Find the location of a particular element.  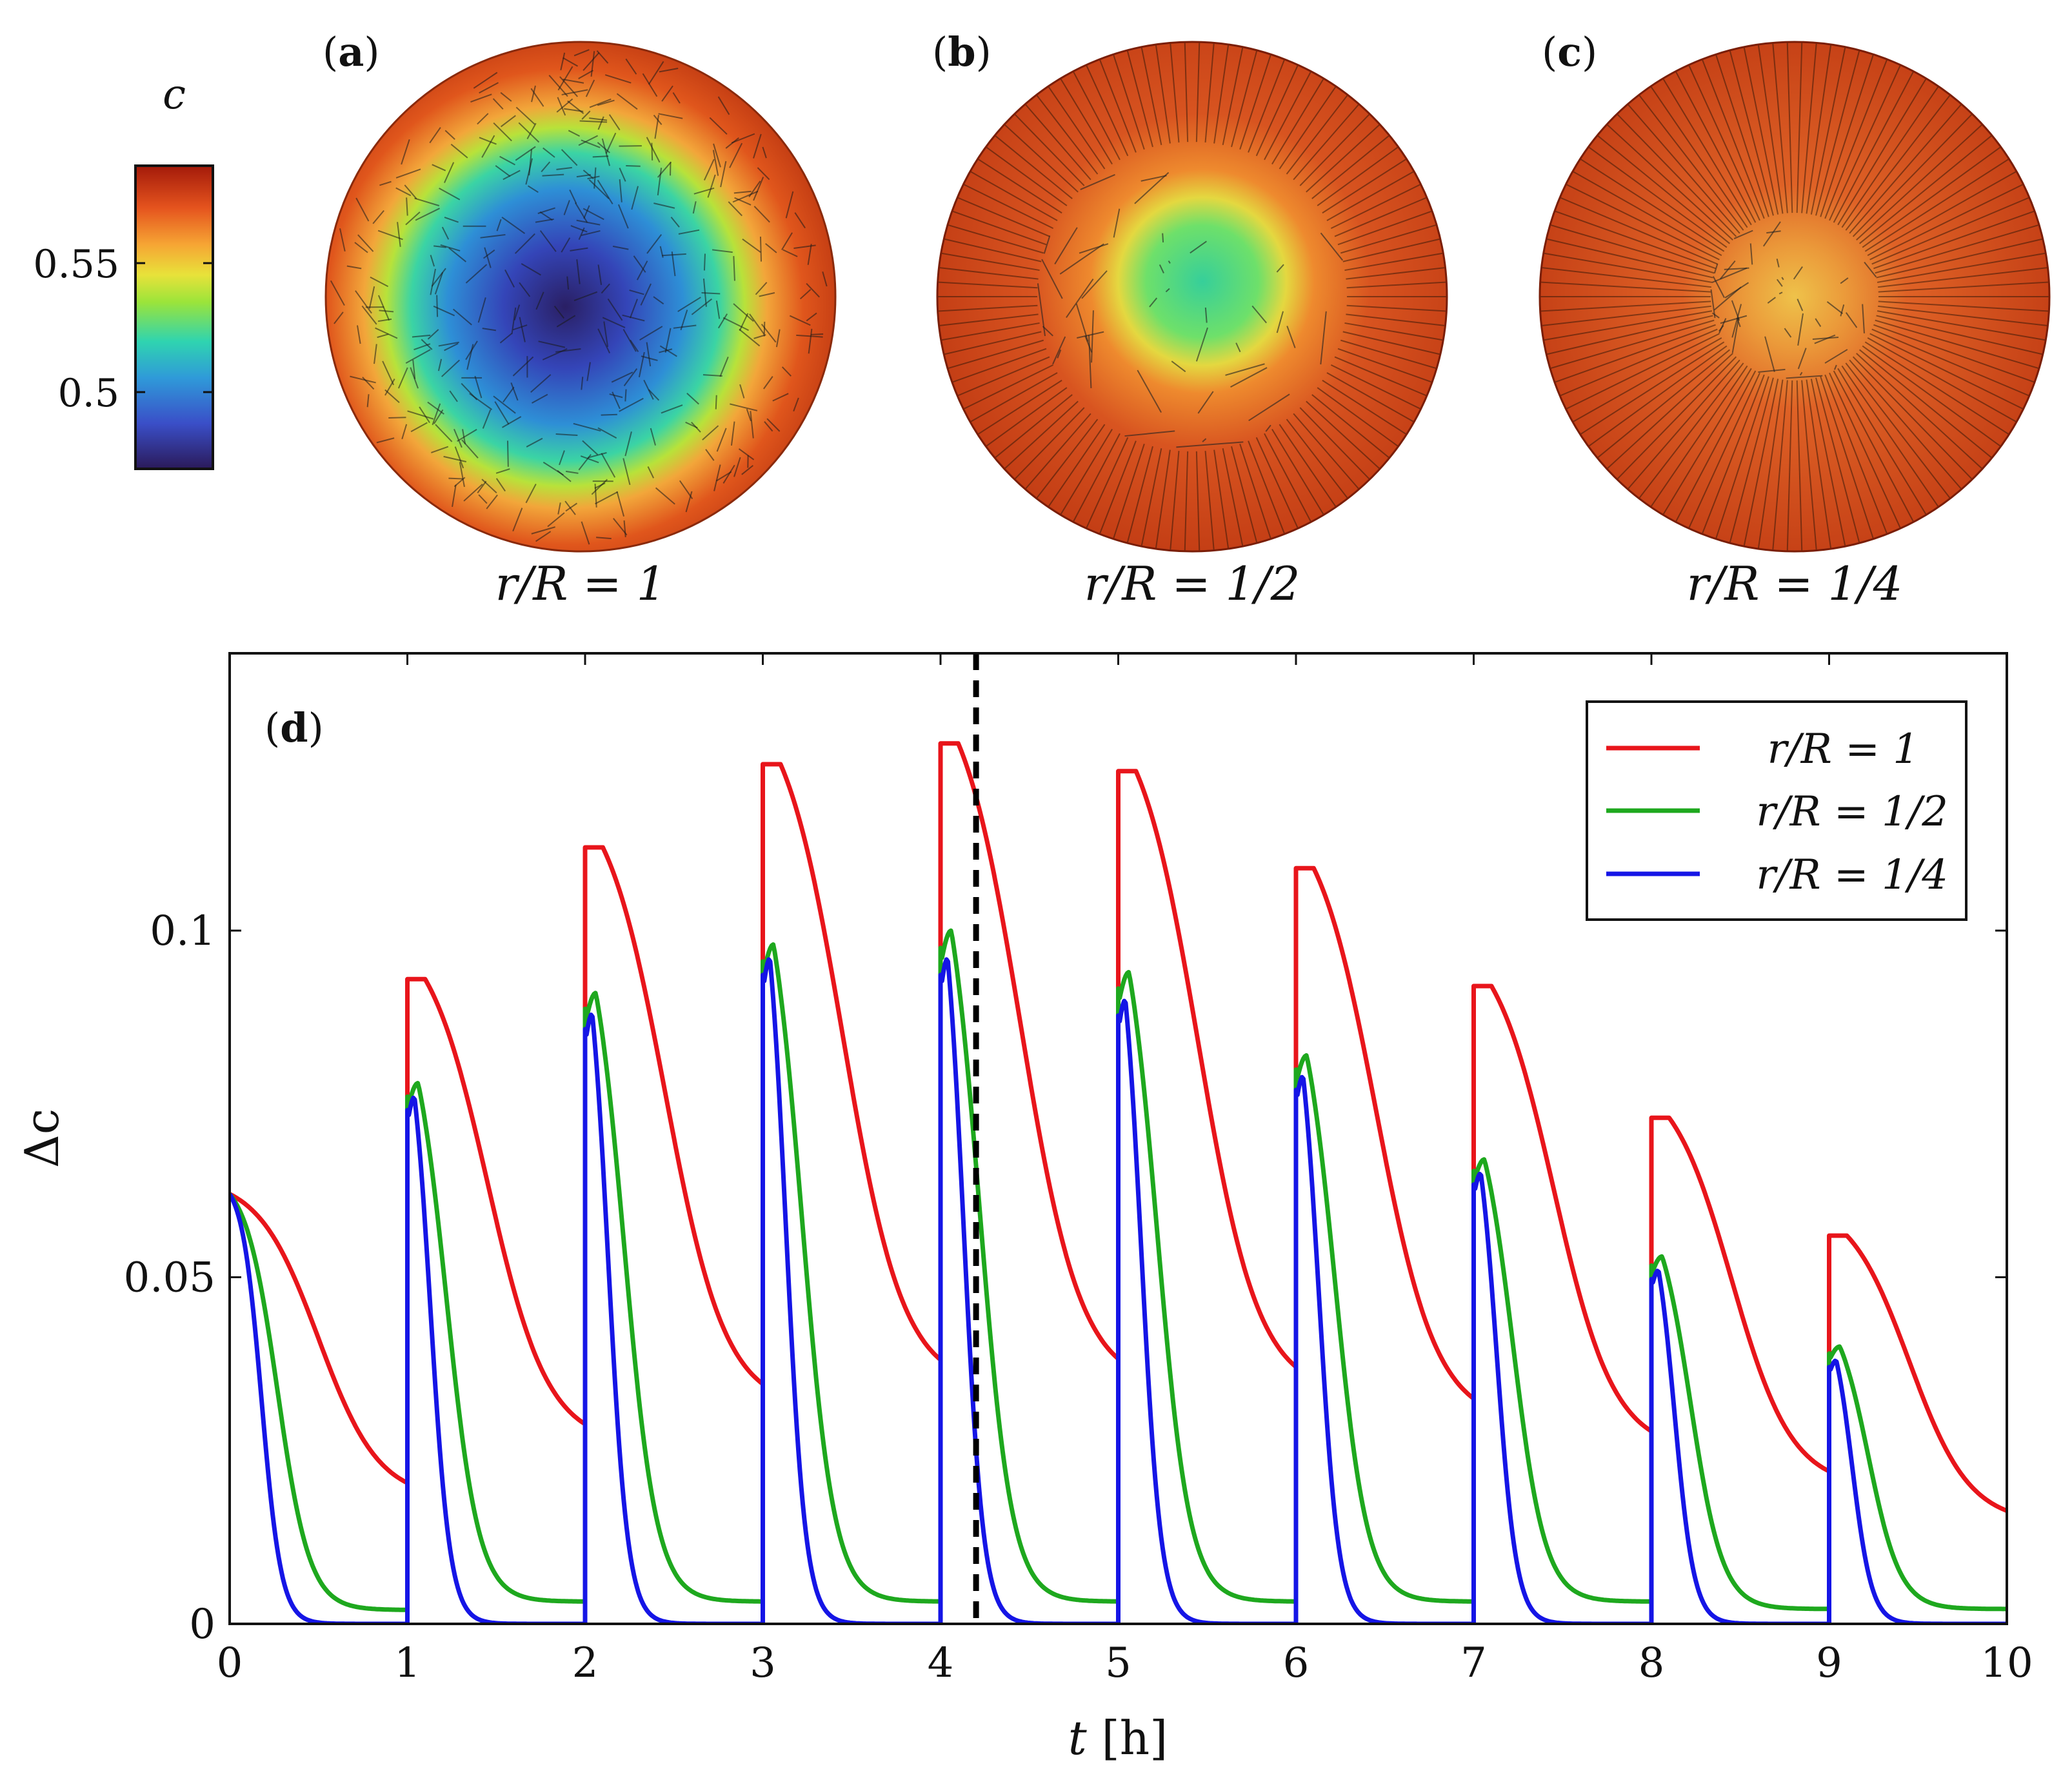

y-tick-label: 0 is located at coordinates (202, 1624).